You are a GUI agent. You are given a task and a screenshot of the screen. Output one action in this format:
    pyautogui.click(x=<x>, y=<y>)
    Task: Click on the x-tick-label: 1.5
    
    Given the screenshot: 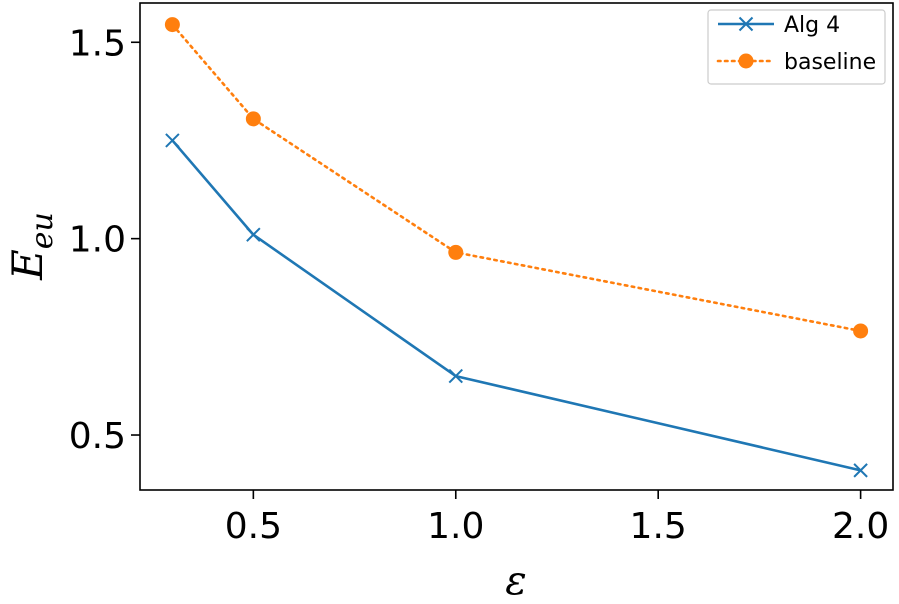 What is the action you would take?
    pyautogui.click(x=658, y=526)
    